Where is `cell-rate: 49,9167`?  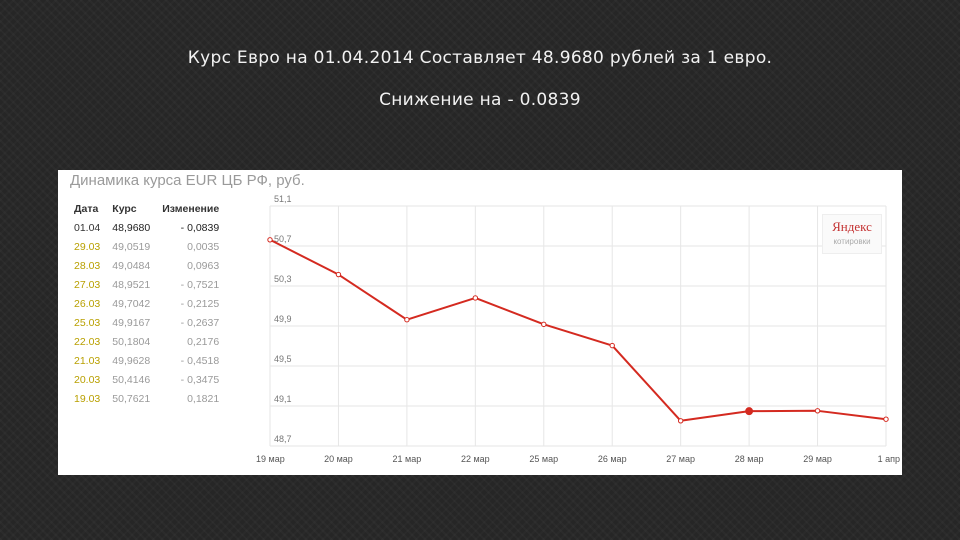 cell-rate: 49,9167 is located at coordinates (131, 322).